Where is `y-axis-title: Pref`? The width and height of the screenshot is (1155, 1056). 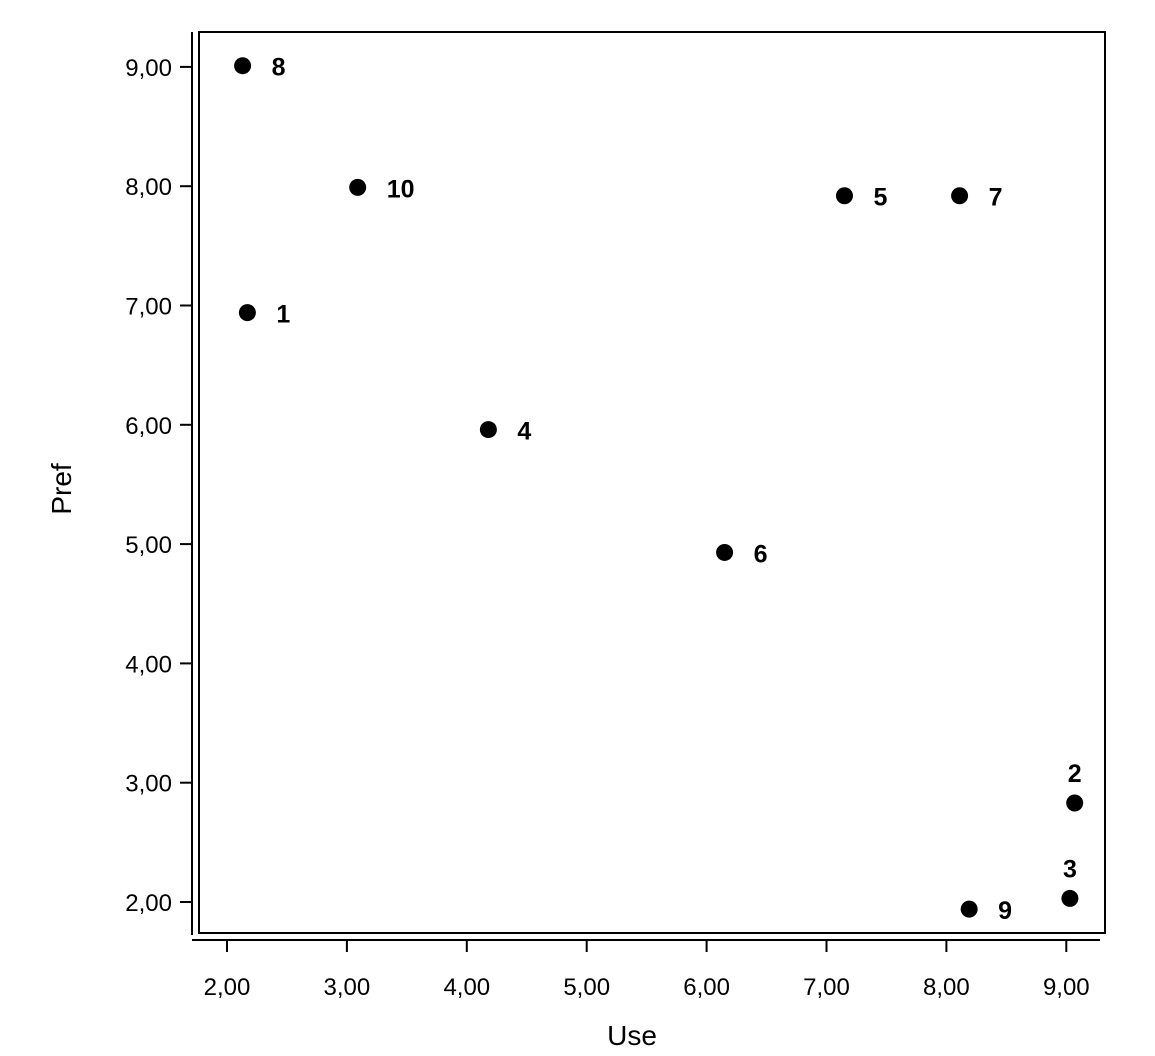 y-axis-title: Pref is located at coordinates (61, 489).